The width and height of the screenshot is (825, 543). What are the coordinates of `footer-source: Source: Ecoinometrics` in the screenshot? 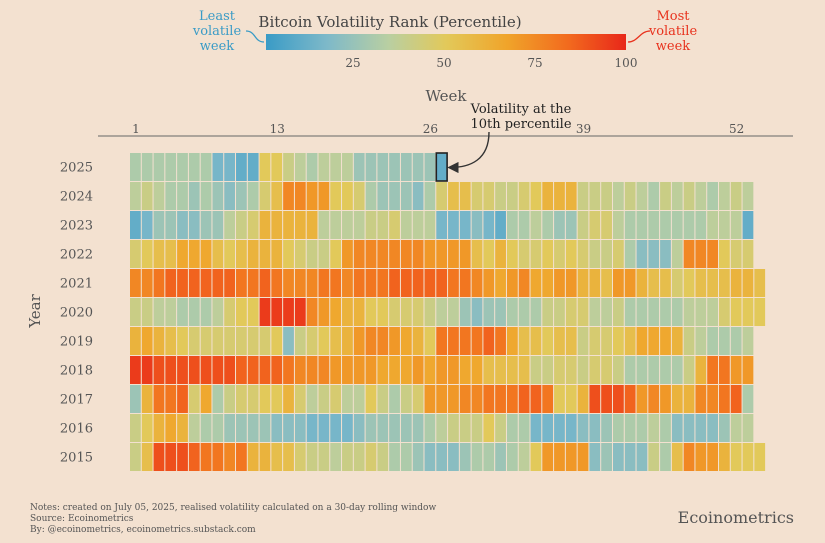 It's located at (82, 519).